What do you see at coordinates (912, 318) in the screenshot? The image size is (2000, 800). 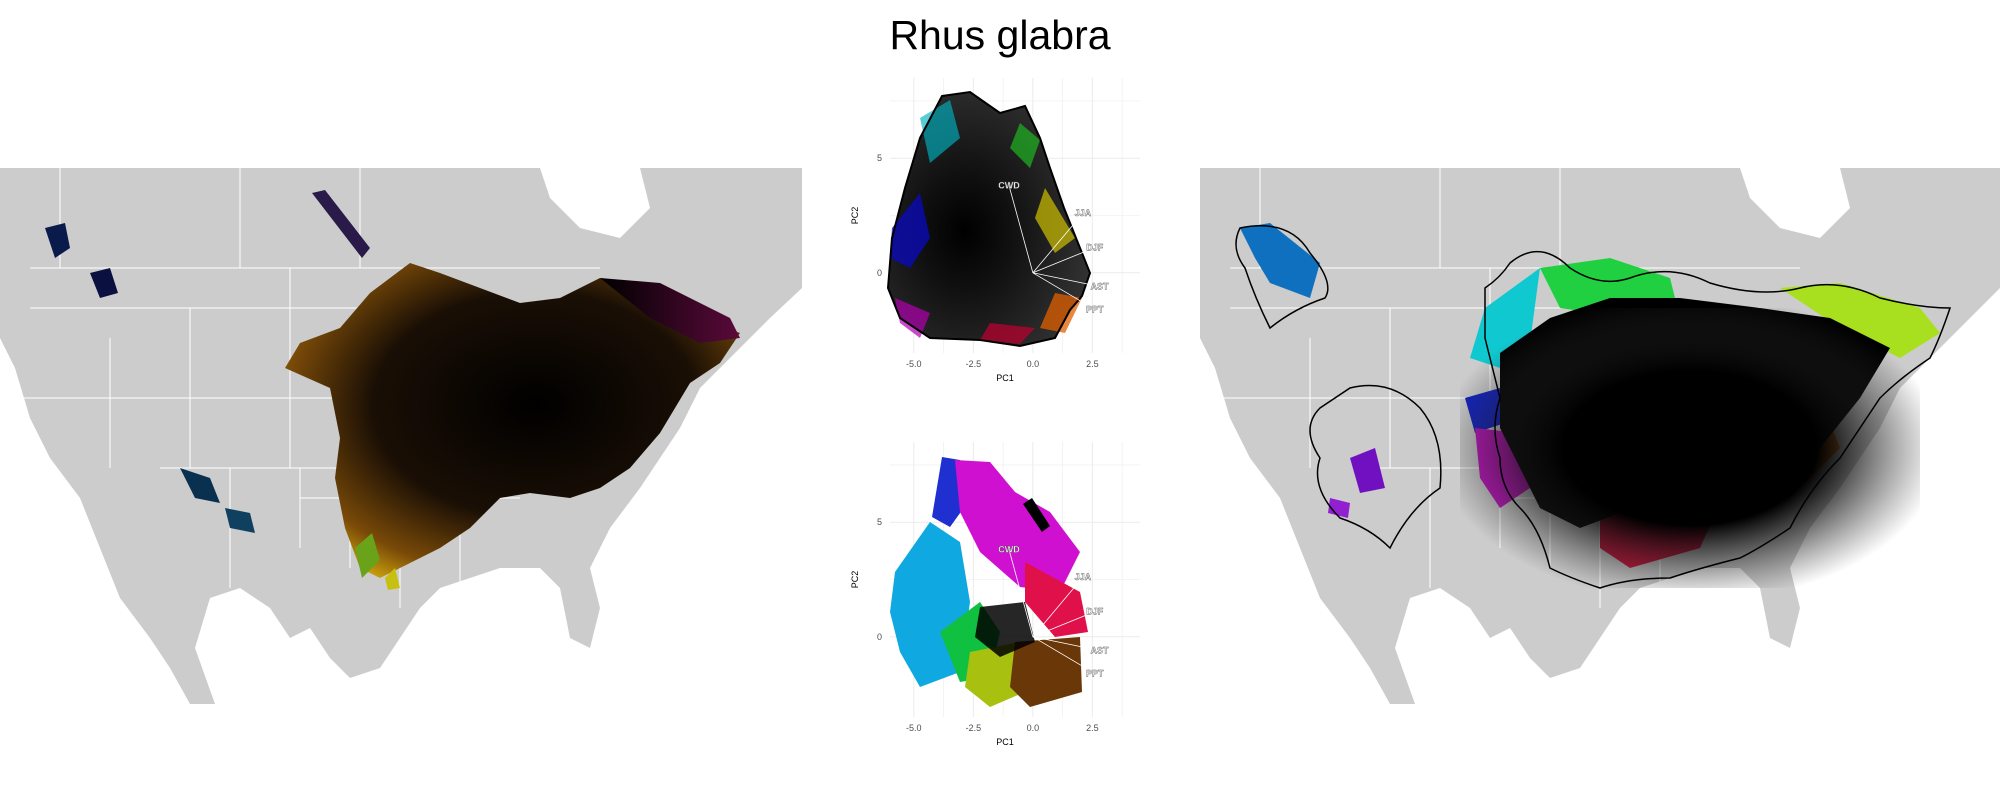 I see `pca-top-color-magenta` at bounding box center [912, 318].